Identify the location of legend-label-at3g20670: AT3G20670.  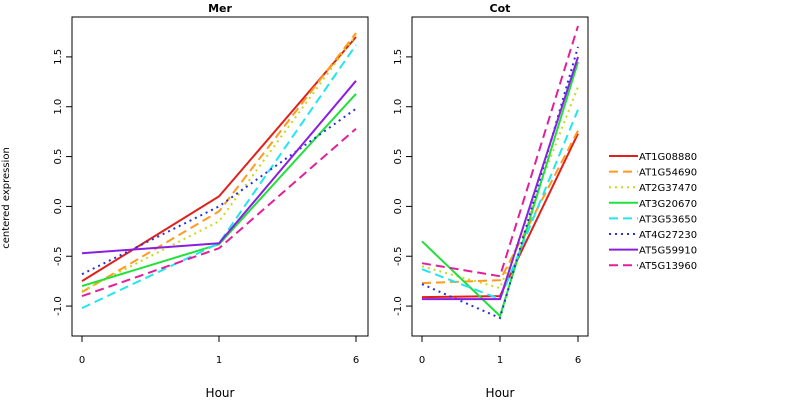
(668, 204).